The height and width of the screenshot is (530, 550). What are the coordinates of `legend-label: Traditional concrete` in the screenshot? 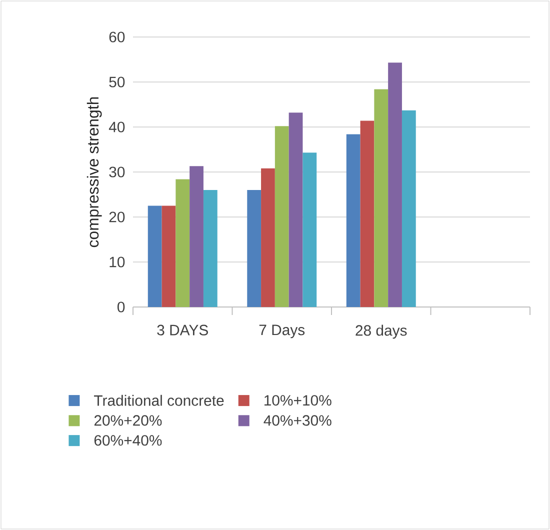 It's located at (159, 400).